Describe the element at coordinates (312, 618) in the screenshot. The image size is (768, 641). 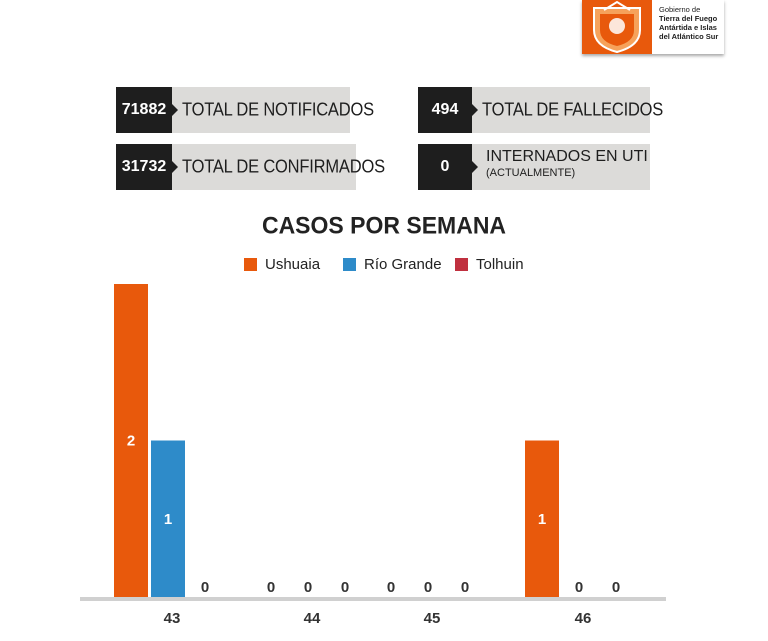
I see `x-tick-label-44: 44` at that location.